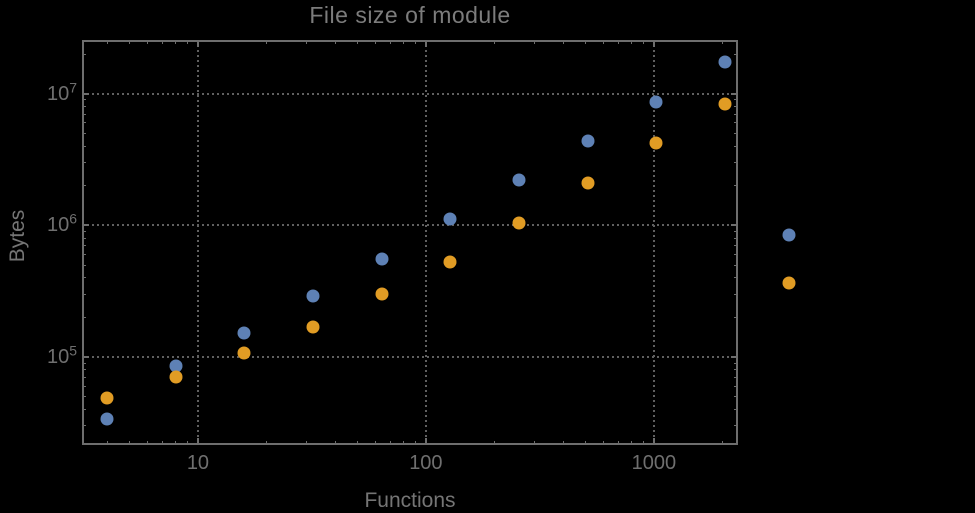 This screenshot has width=975, height=513. What do you see at coordinates (789, 283) in the screenshot?
I see `legend-marker-series-2-orange` at bounding box center [789, 283].